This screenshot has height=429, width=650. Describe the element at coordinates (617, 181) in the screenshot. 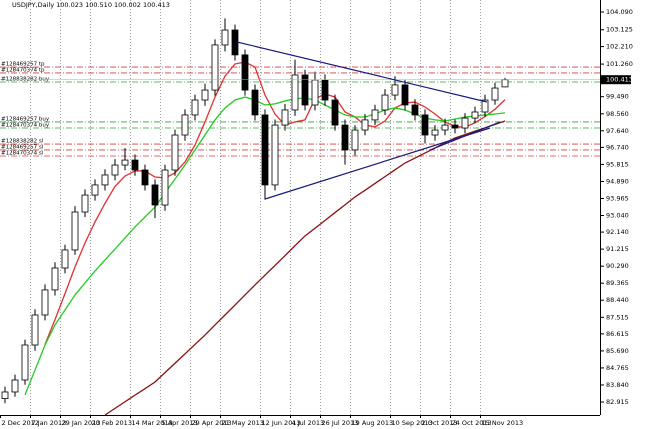

I see `y-tick-label: 94.890` at that location.